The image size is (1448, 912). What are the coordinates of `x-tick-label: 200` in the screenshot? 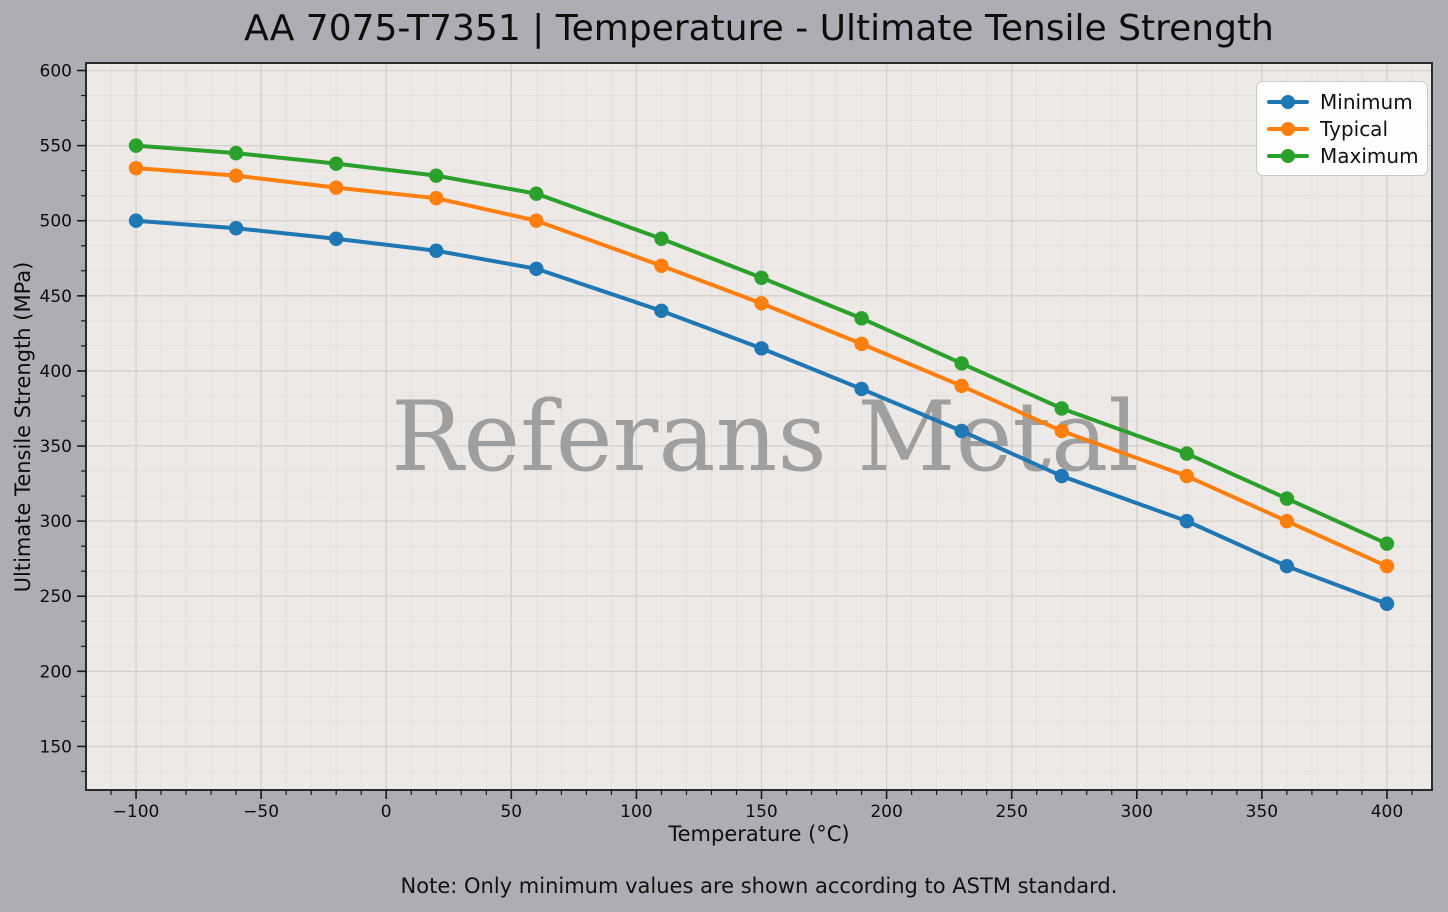 It's located at (886, 812).